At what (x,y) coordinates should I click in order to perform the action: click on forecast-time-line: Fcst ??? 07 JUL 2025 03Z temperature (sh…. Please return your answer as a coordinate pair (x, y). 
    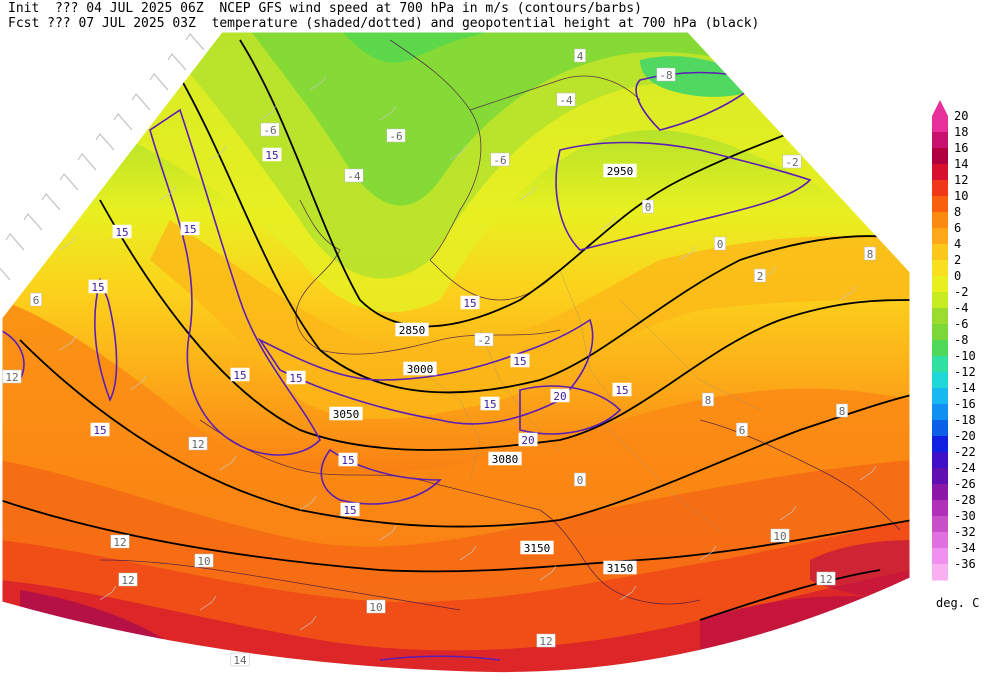
    Looking at the image, I should click on (384, 23).